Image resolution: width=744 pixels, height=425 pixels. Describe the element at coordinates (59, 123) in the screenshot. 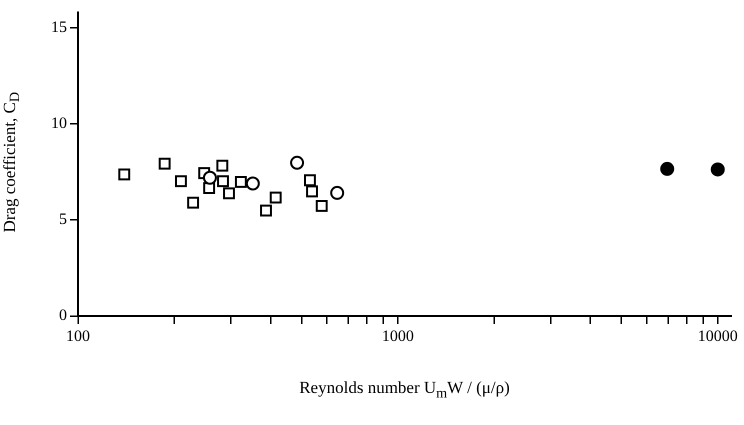

I see `y-tick-label: 10` at that location.